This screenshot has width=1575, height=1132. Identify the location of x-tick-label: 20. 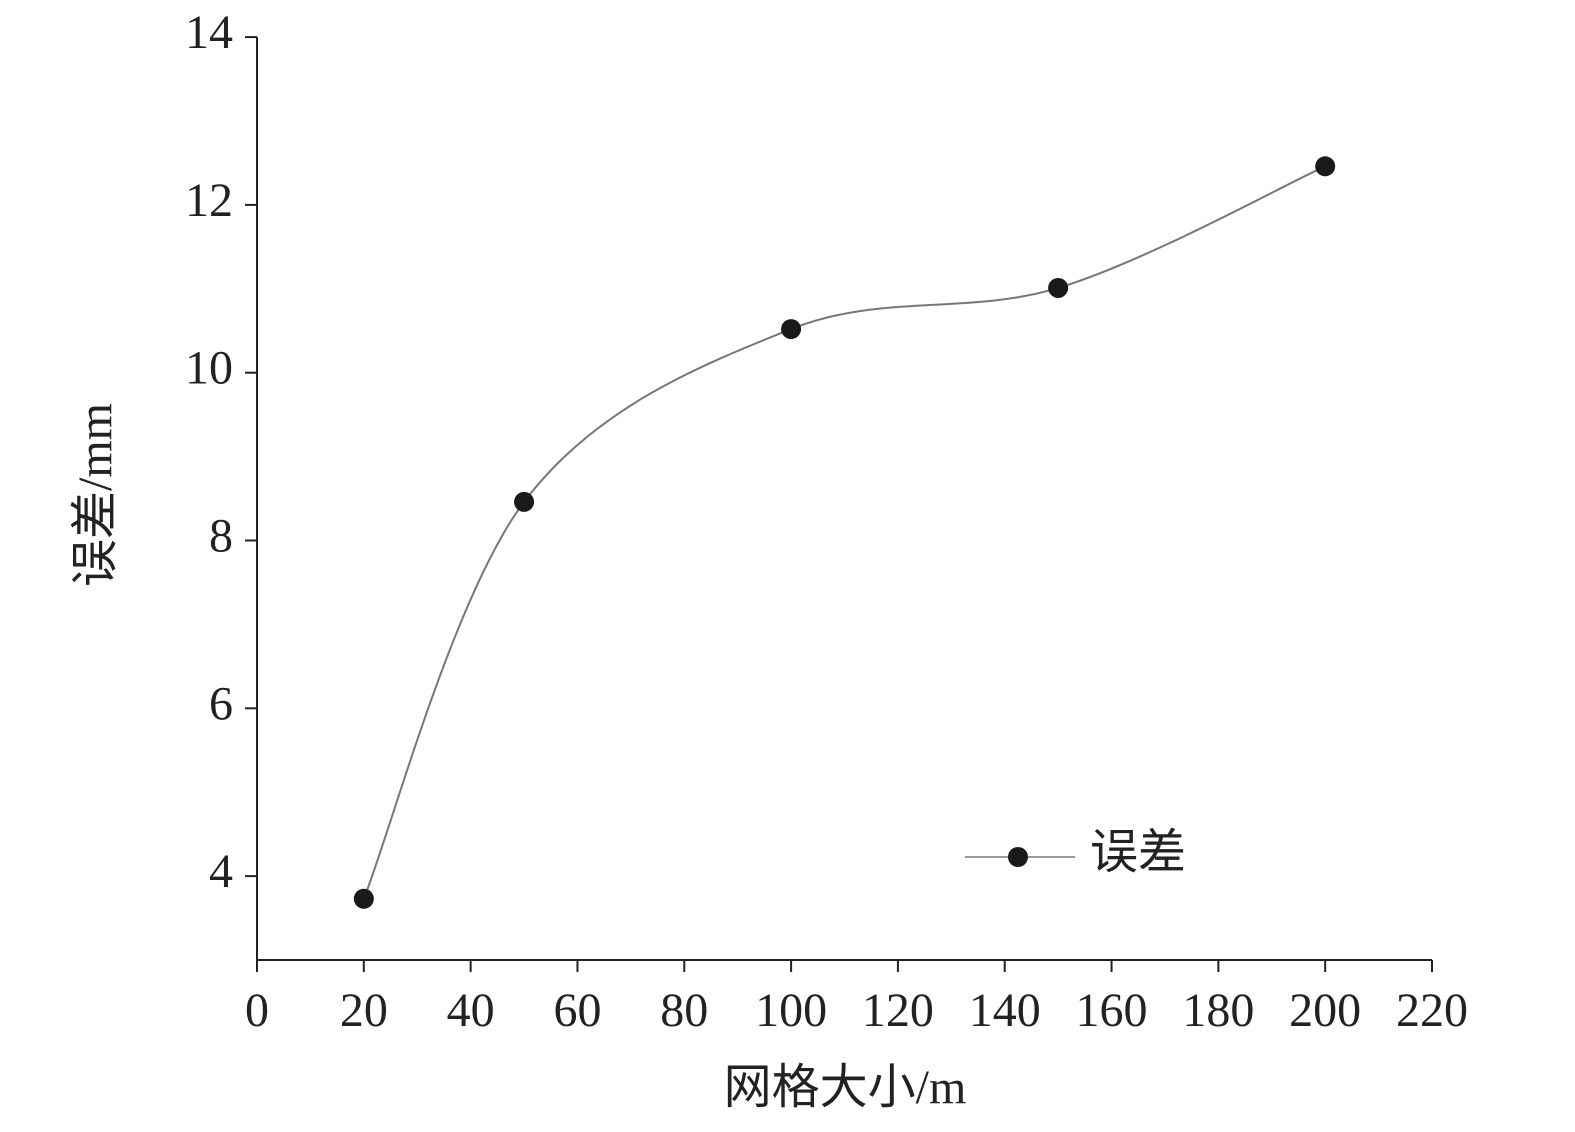
(364, 1010).